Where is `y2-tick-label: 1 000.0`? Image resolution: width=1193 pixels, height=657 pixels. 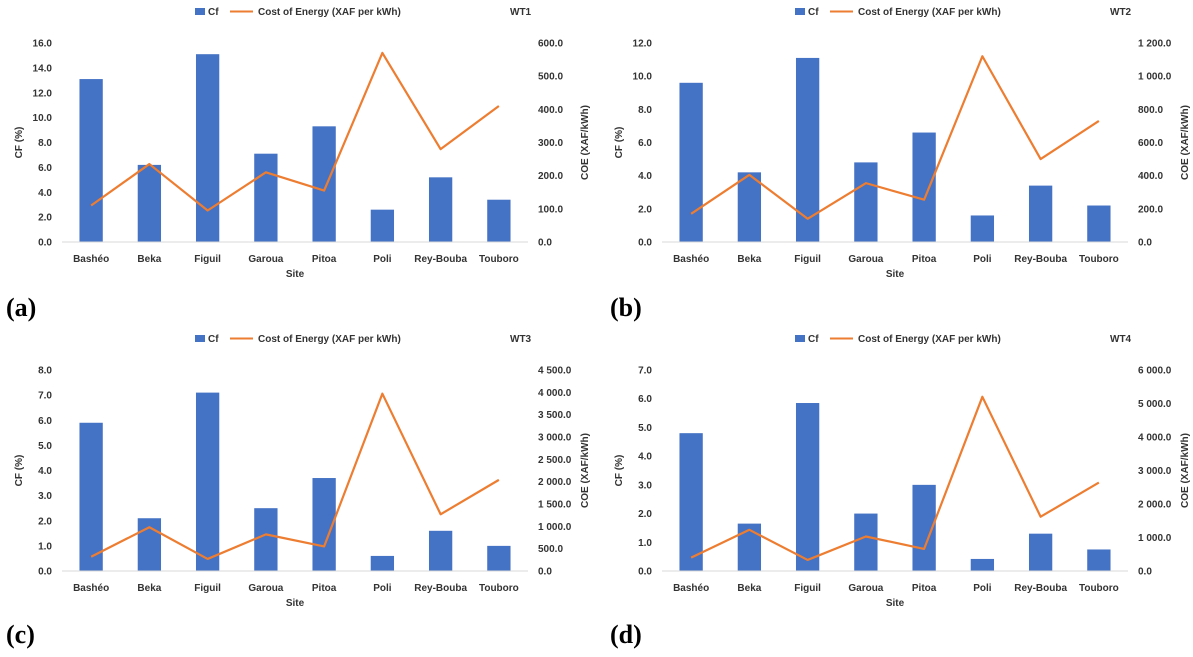 y2-tick-label: 1 000.0 is located at coordinates (1155, 538).